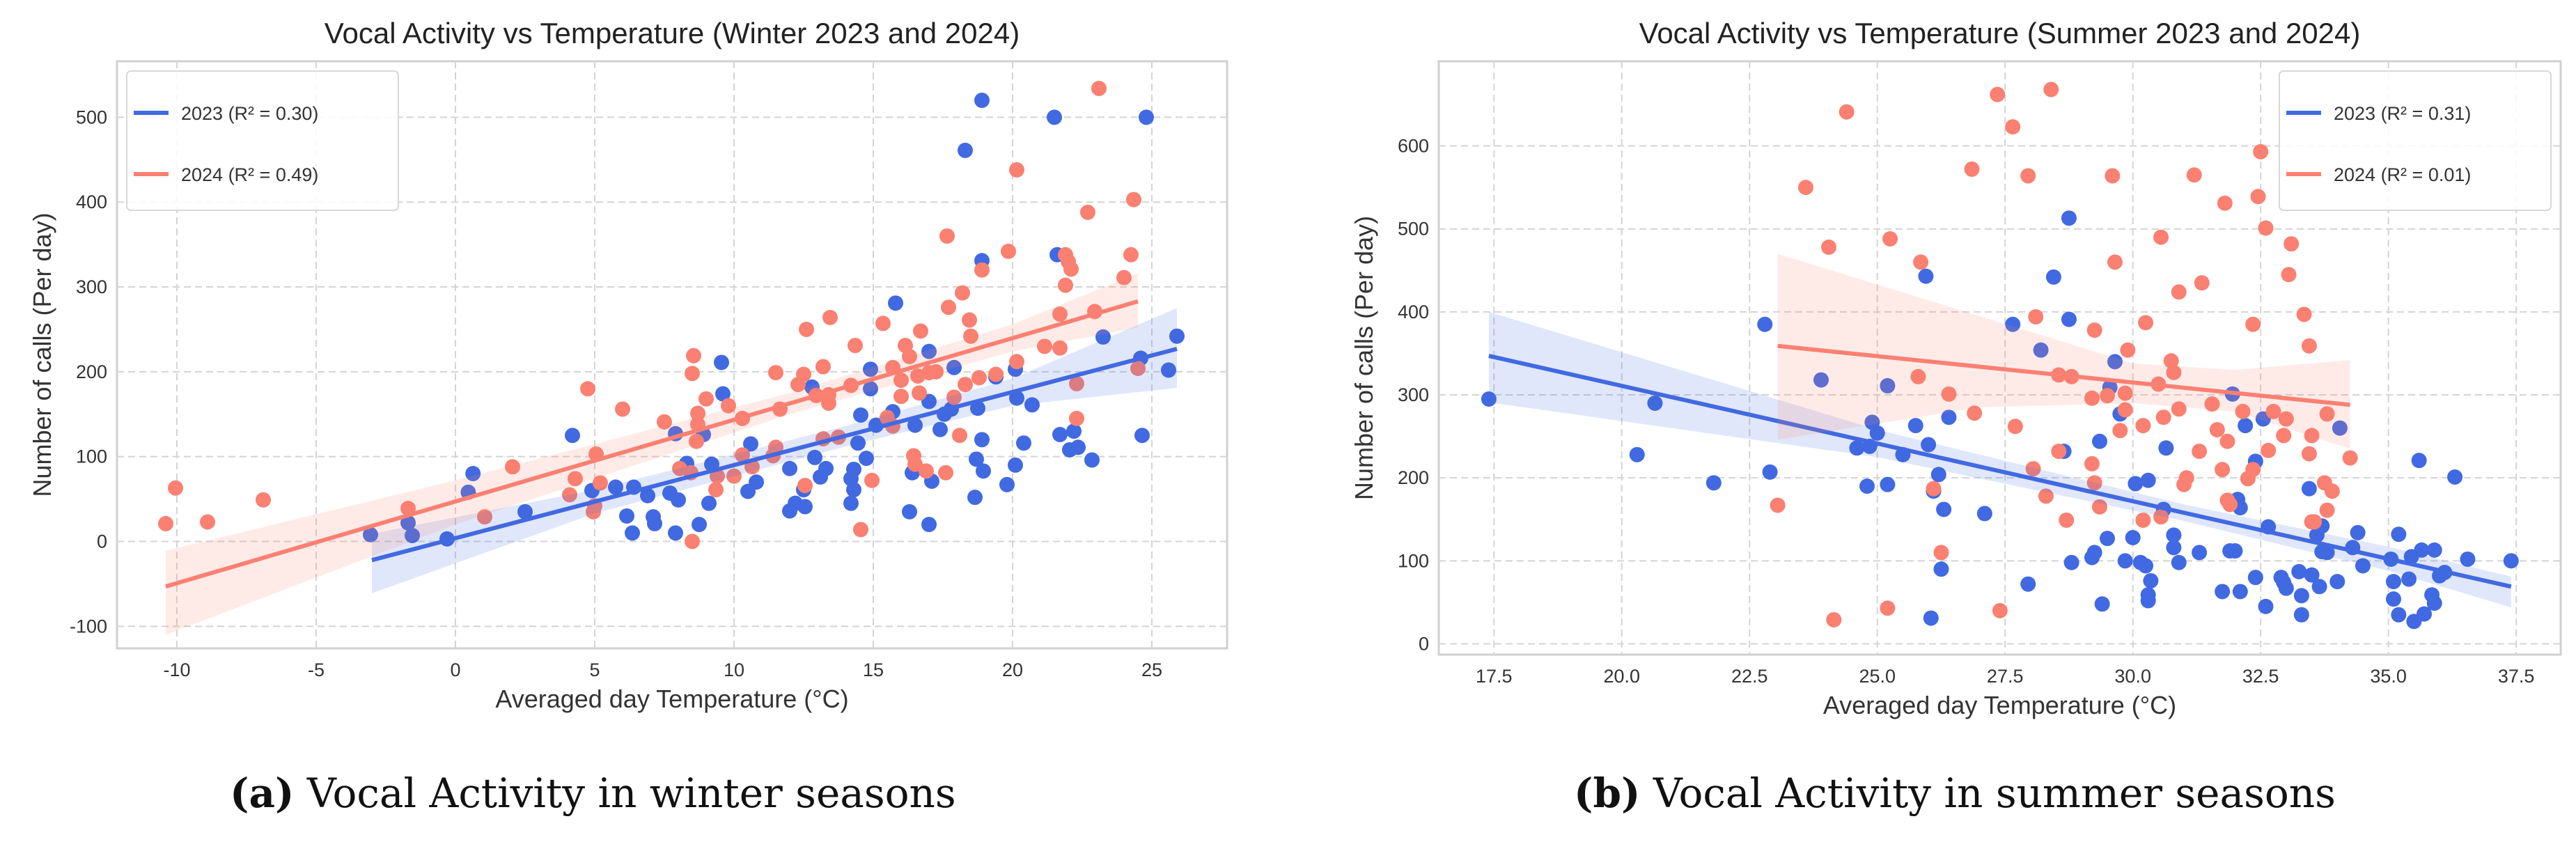 The image size is (2576, 851). I want to click on y-tick-label: 300, so click(1413, 394).